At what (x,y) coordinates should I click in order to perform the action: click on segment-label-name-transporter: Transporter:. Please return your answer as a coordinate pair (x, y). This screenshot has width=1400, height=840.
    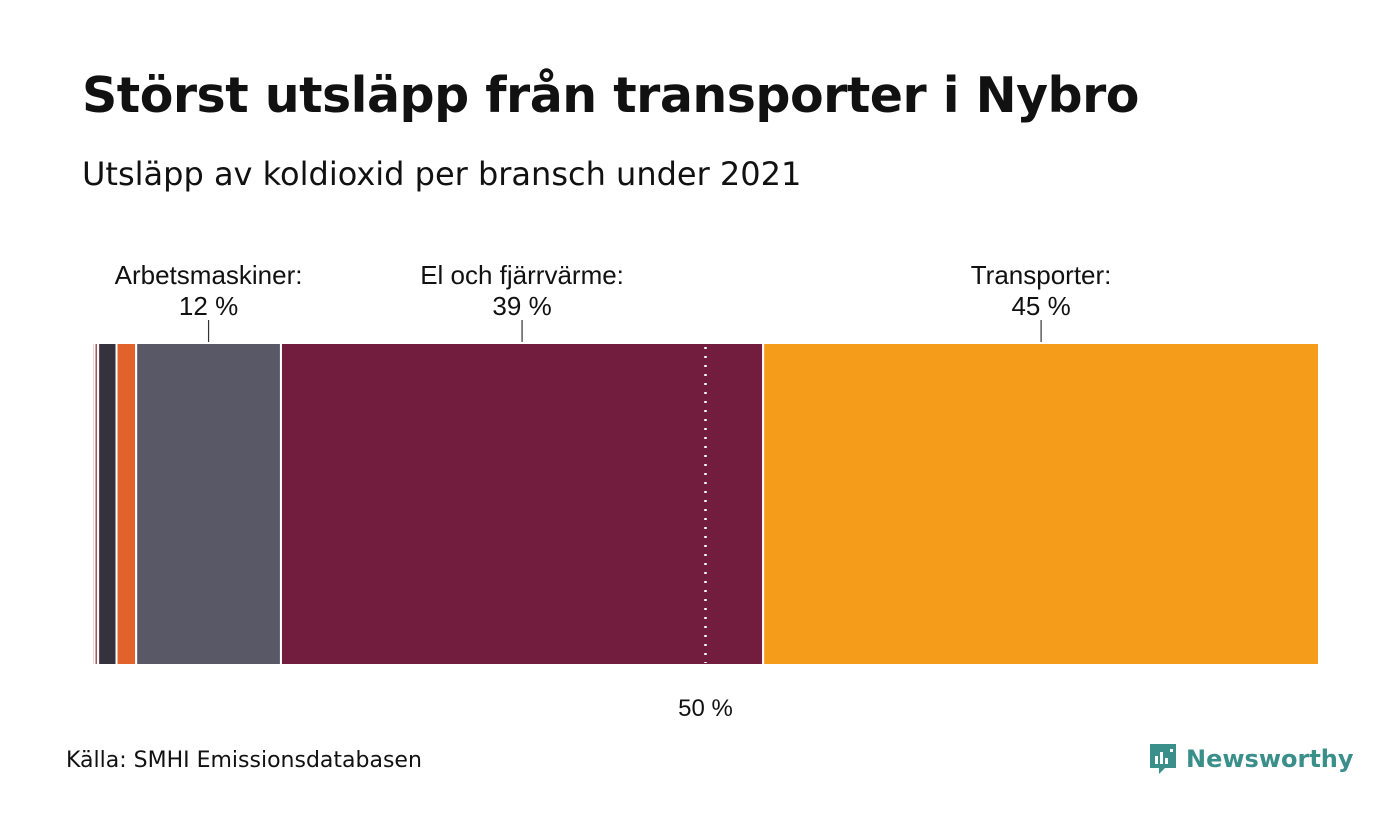
    Looking at the image, I should click on (1041, 275).